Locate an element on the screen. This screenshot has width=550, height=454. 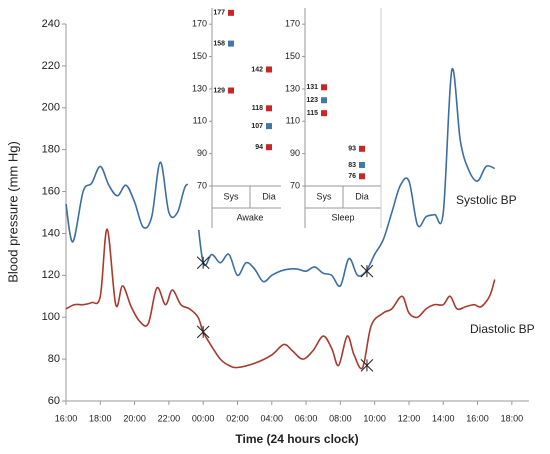
y-axis-title: Blood pressure (mm Hg) is located at coordinates (12, 212).